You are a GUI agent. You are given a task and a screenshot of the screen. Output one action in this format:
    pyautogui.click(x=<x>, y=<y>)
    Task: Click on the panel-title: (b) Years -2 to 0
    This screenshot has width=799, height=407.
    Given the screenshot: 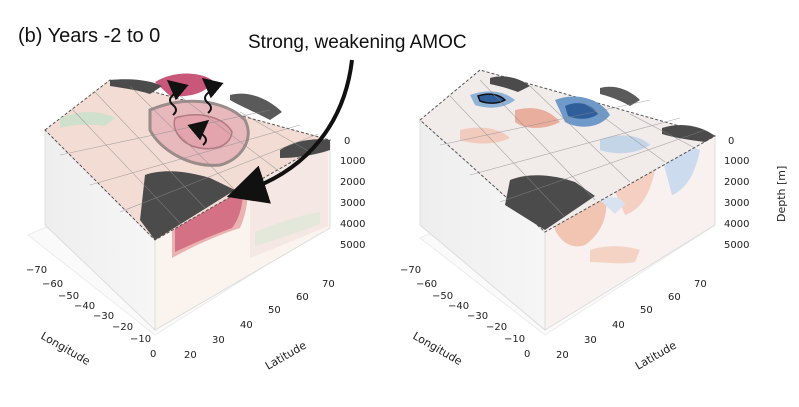 What is the action you would take?
    pyautogui.click(x=89, y=36)
    